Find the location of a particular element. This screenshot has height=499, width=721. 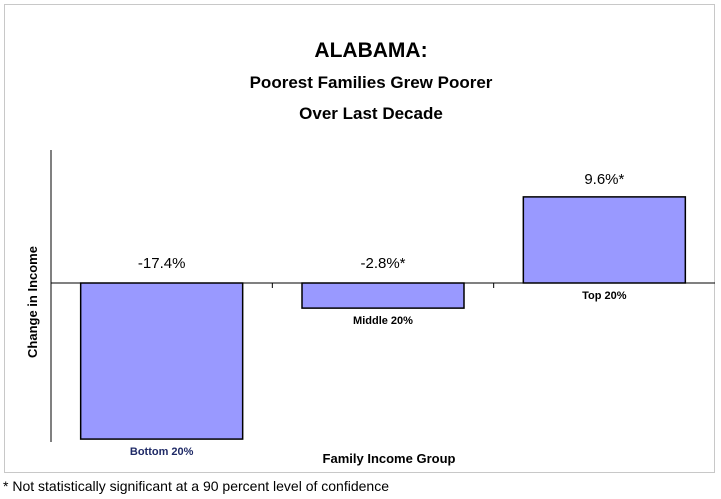

category-label-3: Top 20% is located at coordinates (604, 296).